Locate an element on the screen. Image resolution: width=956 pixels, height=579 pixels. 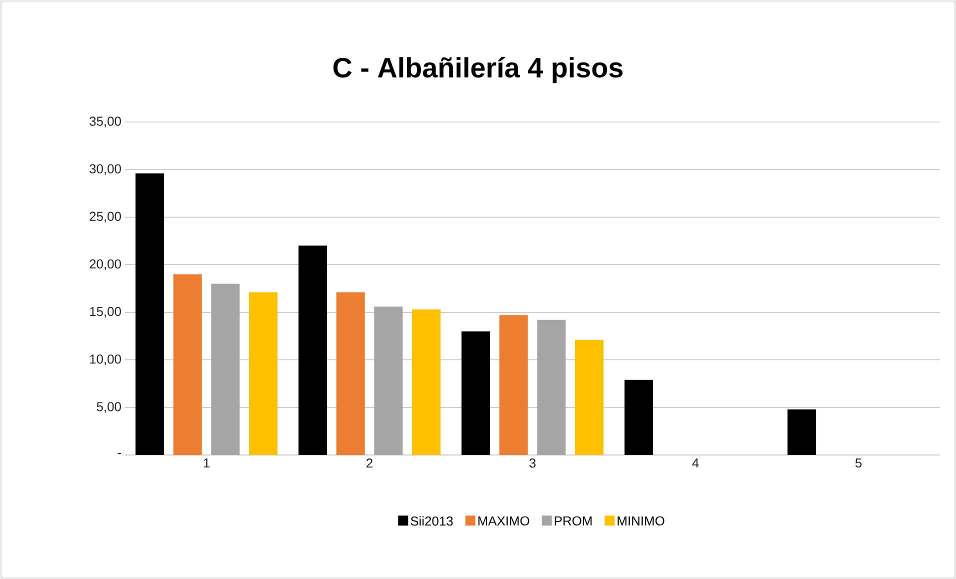
y-tick-label: 30,00 is located at coordinates (105, 169).